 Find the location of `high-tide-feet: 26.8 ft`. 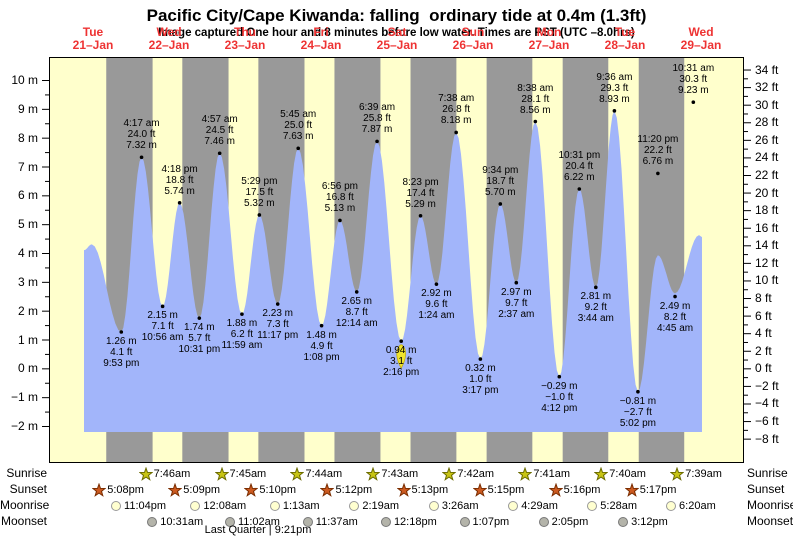

high-tide-feet: 26.8 ft is located at coordinates (456, 110).